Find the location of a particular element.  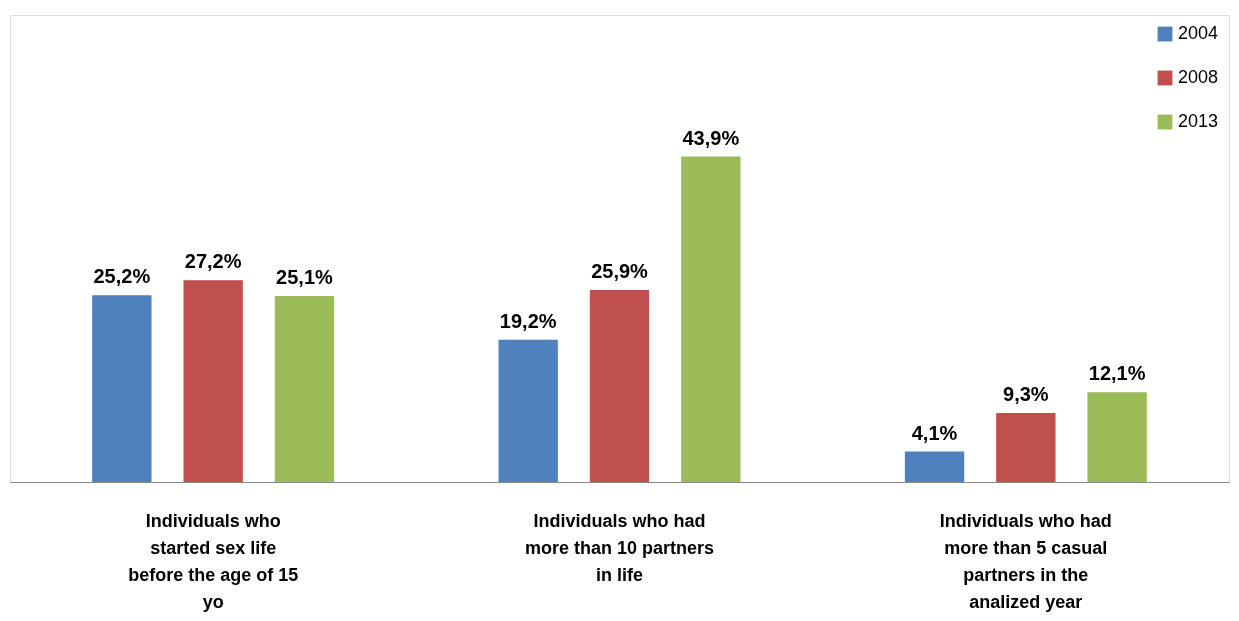

x-tick-label: Individuals who had more than 5 casual partners in the analized year is located at coordinates (1025, 561).